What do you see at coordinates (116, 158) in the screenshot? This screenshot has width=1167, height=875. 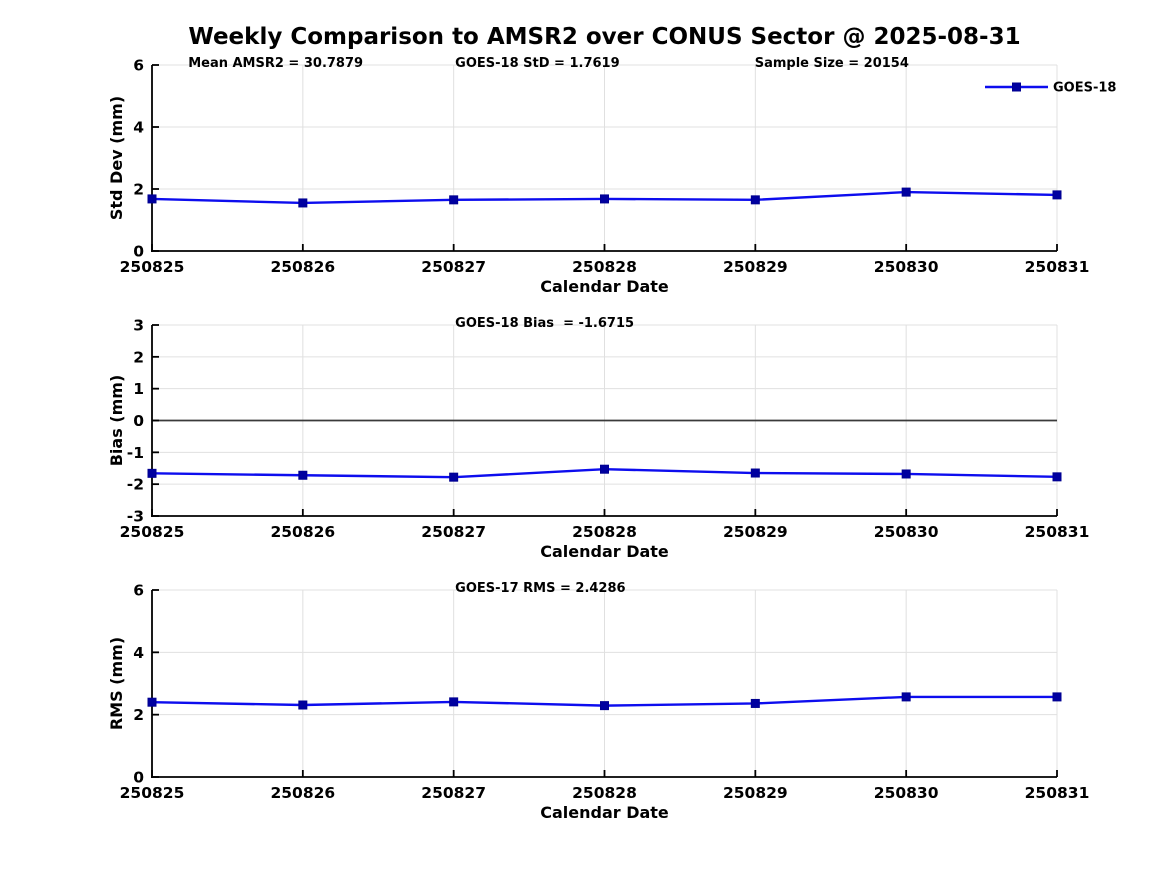 I see `y-axis-title: Std Dev (mm)` at bounding box center [116, 158].